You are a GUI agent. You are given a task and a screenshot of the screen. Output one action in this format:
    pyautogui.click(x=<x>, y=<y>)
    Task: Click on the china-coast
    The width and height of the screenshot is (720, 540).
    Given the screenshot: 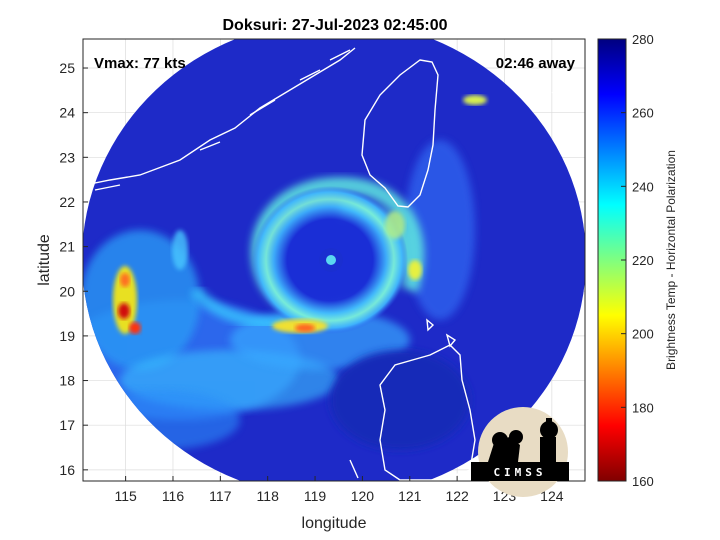 What is the action you would take?
    pyautogui.click(x=220, y=116)
    